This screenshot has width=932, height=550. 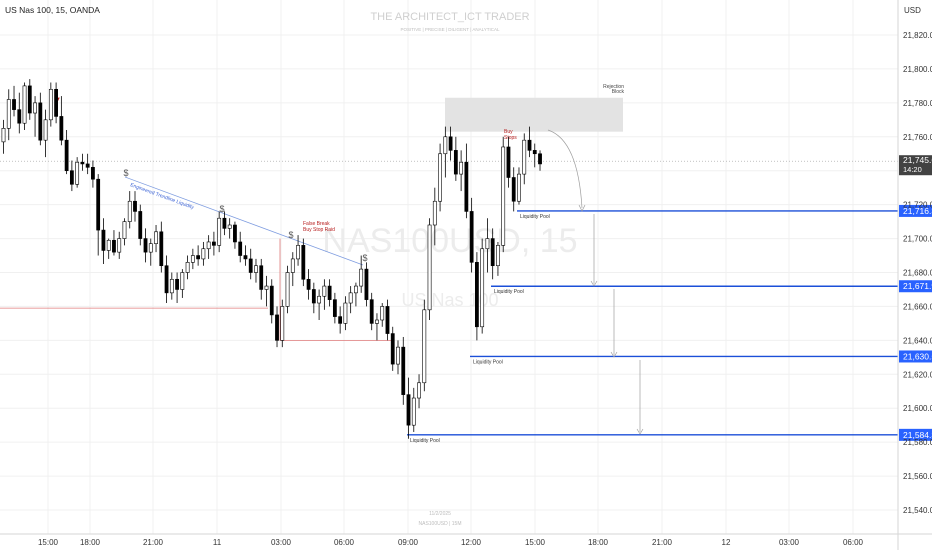 What do you see at coordinates (509, 292) in the screenshot?
I see `liquidity-pool-label: Liquidity Pool` at bounding box center [509, 292].